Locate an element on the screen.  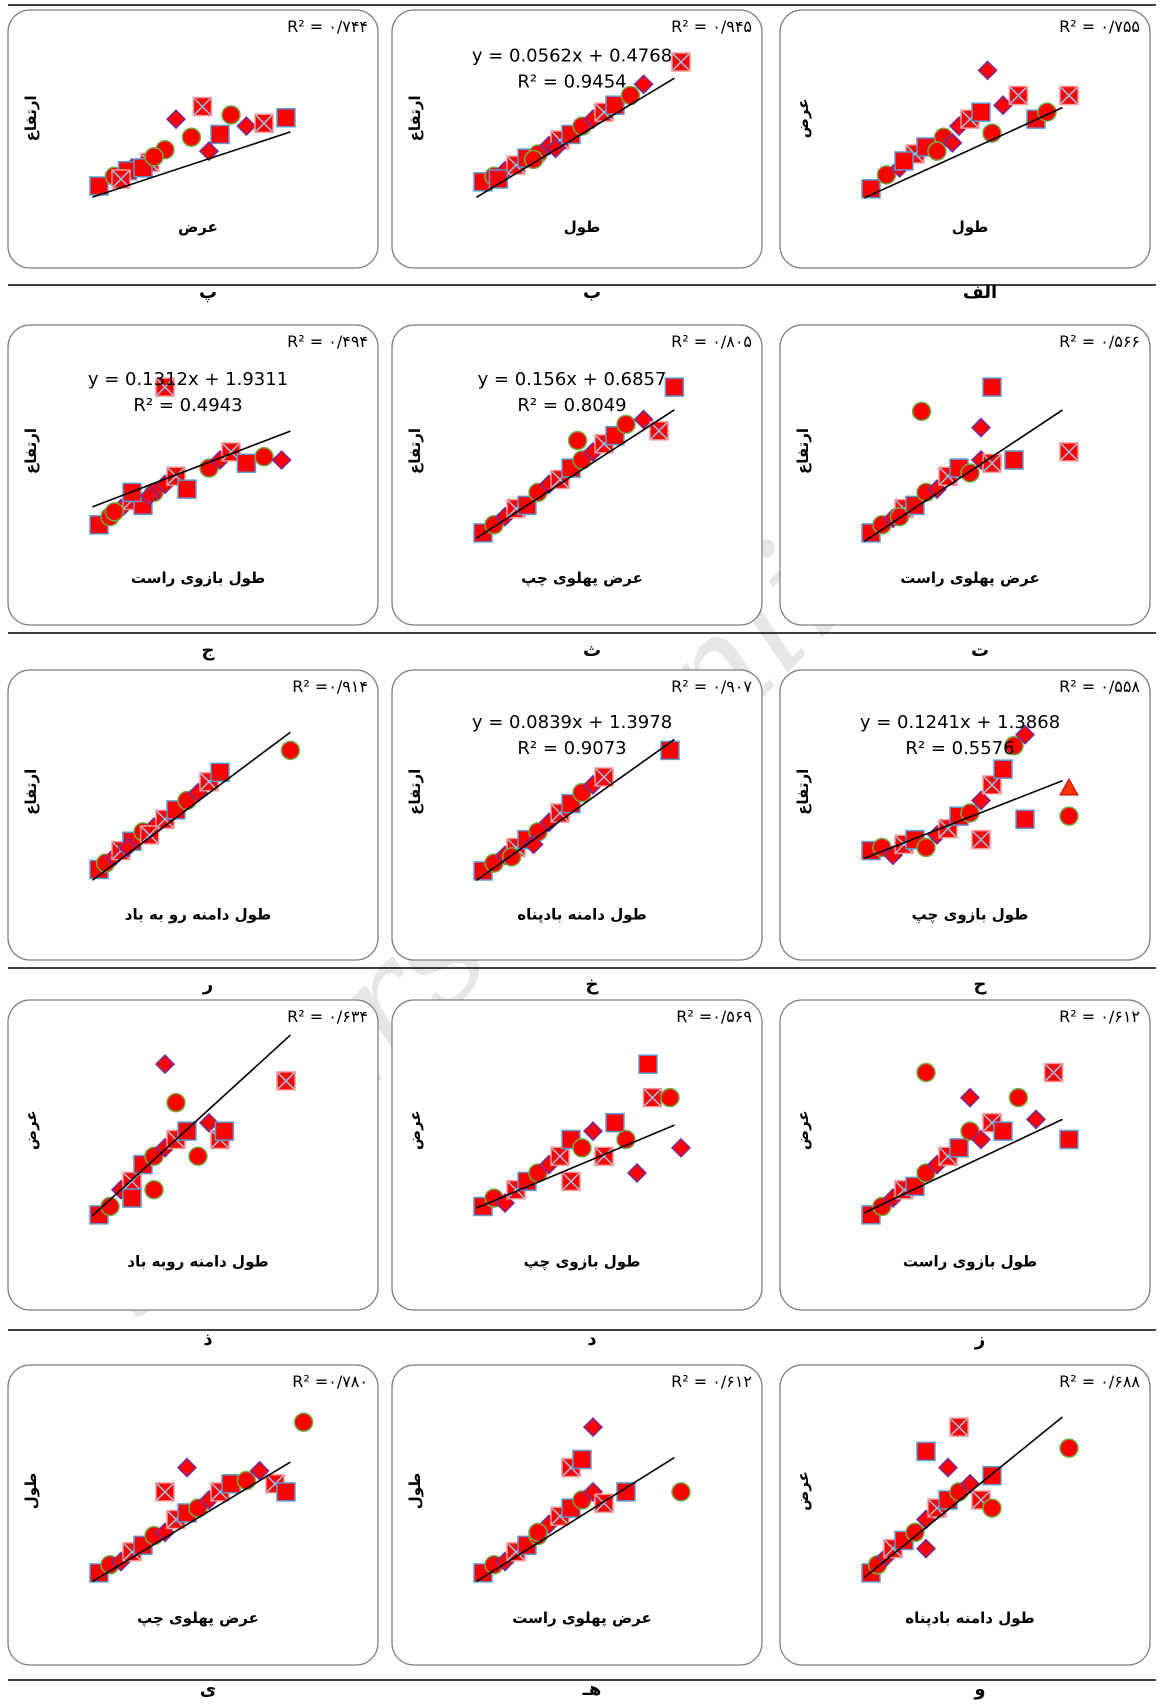
panel-caption: ت is located at coordinates (980, 650).